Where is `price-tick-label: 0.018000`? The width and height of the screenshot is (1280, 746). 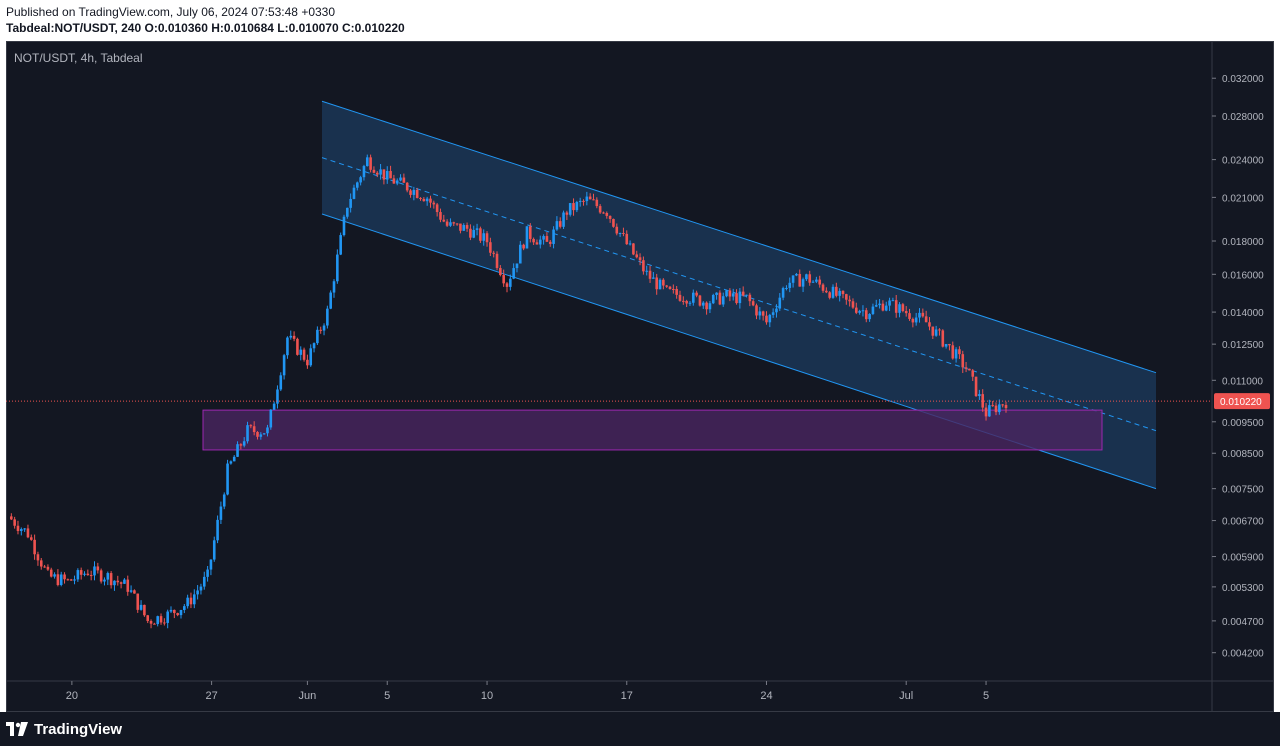 price-tick-label: 0.018000 is located at coordinates (1243, 242).